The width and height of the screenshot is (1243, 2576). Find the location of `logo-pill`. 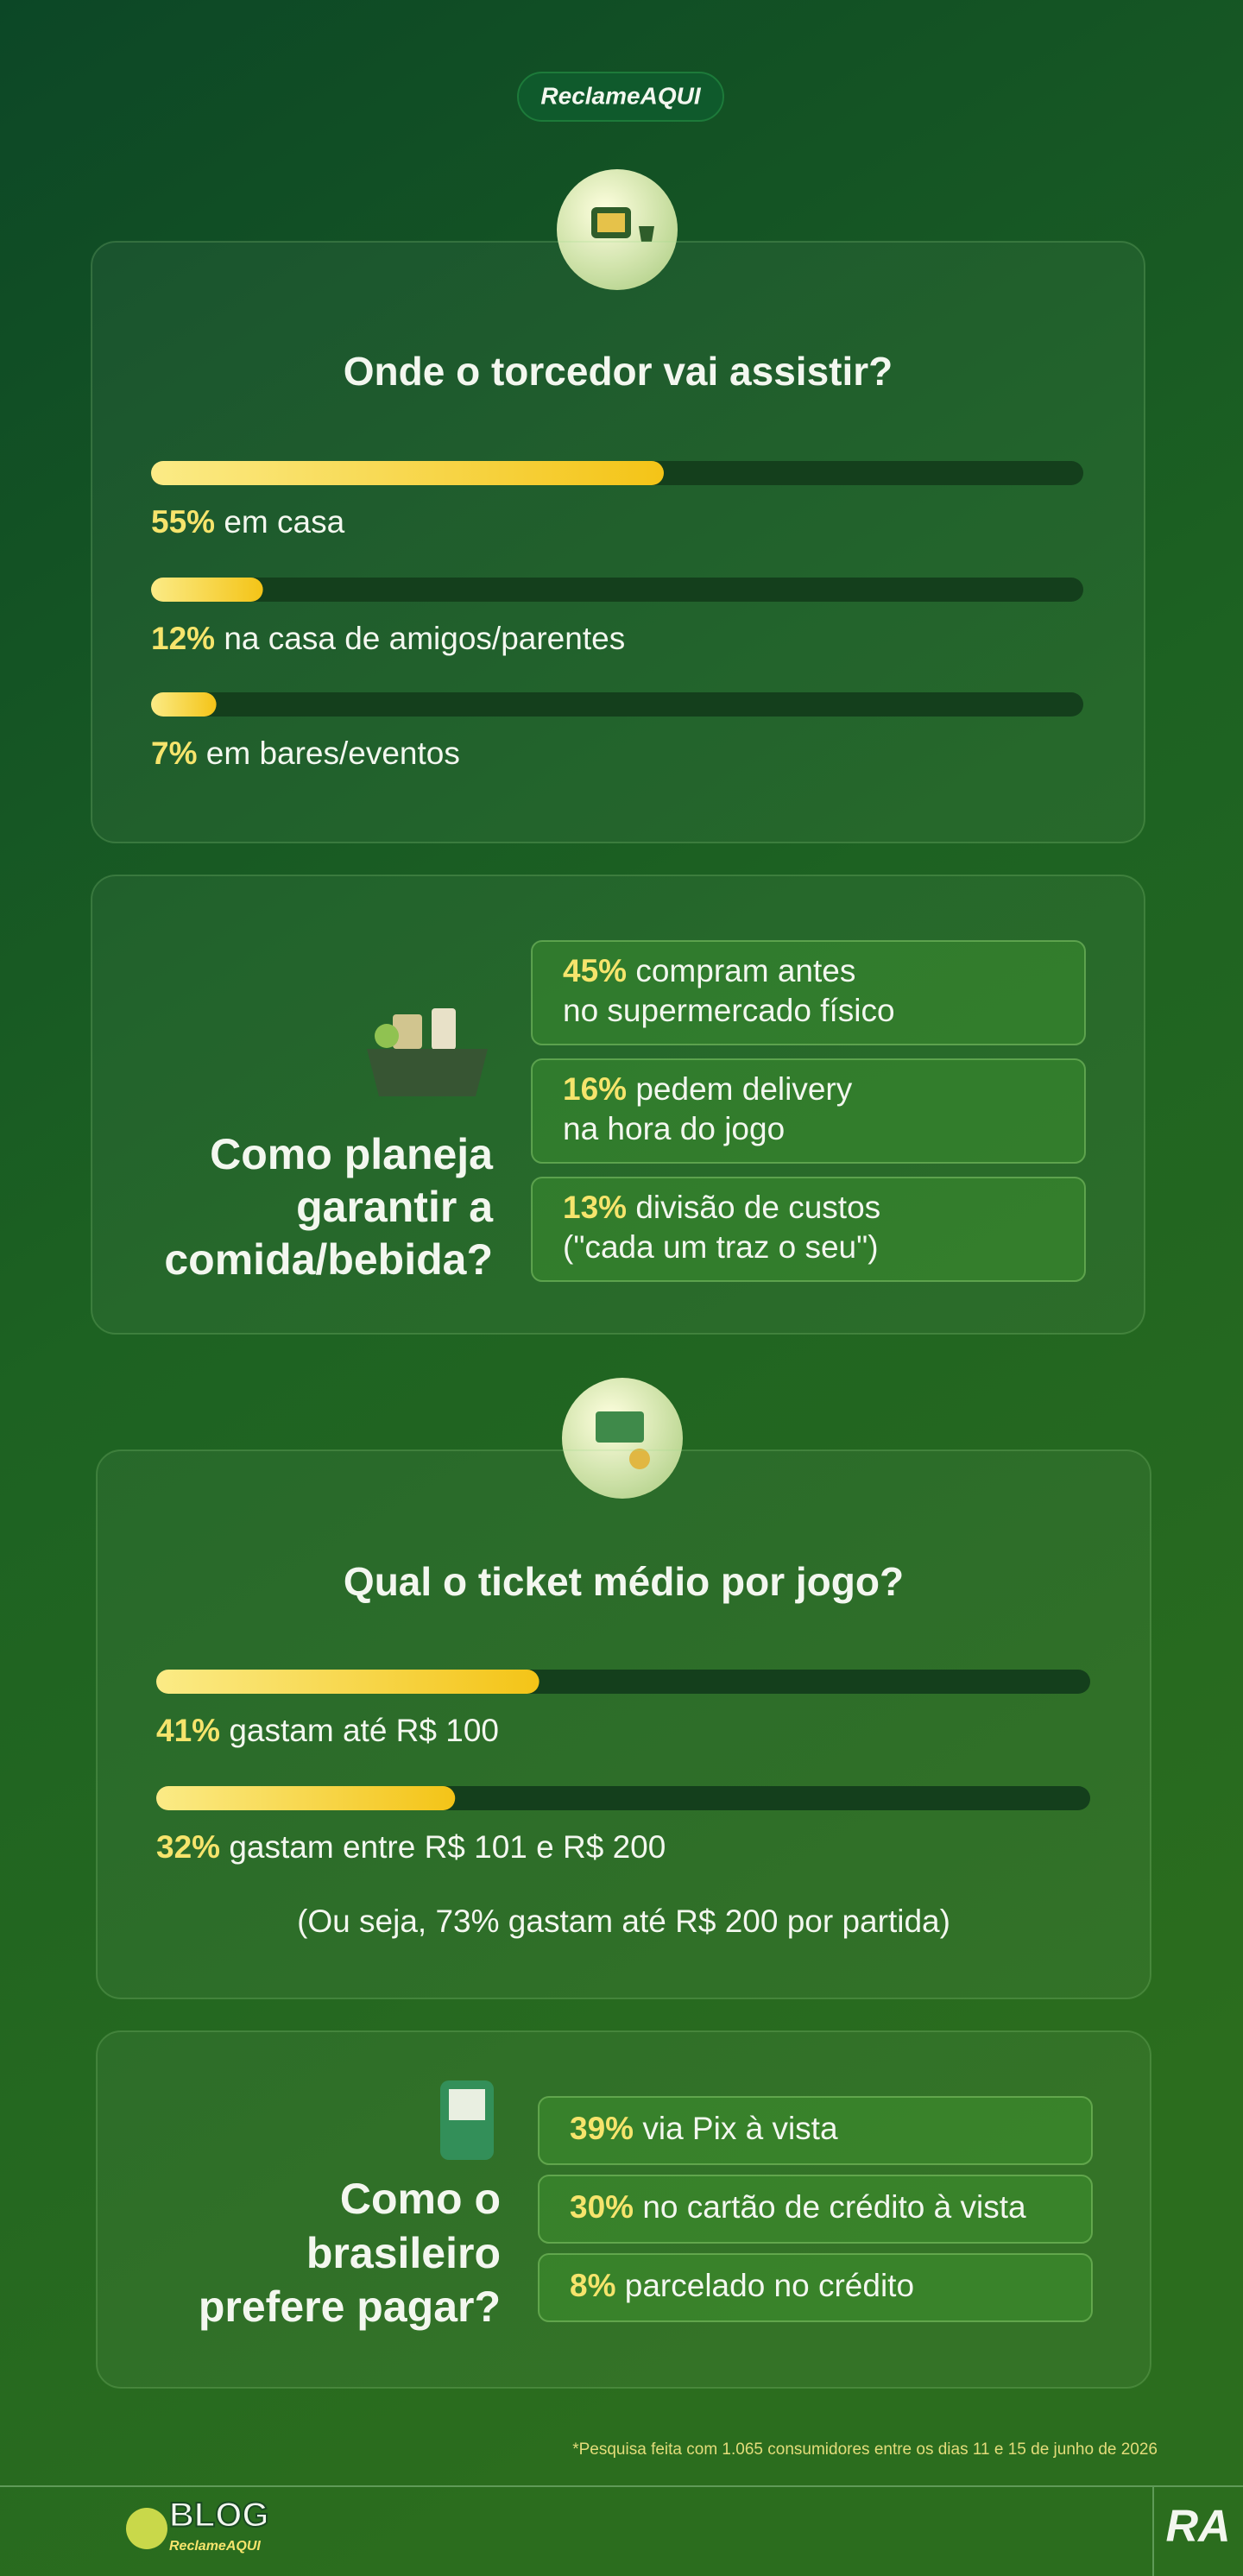

logo-pill is located at coordinates (620, 97).